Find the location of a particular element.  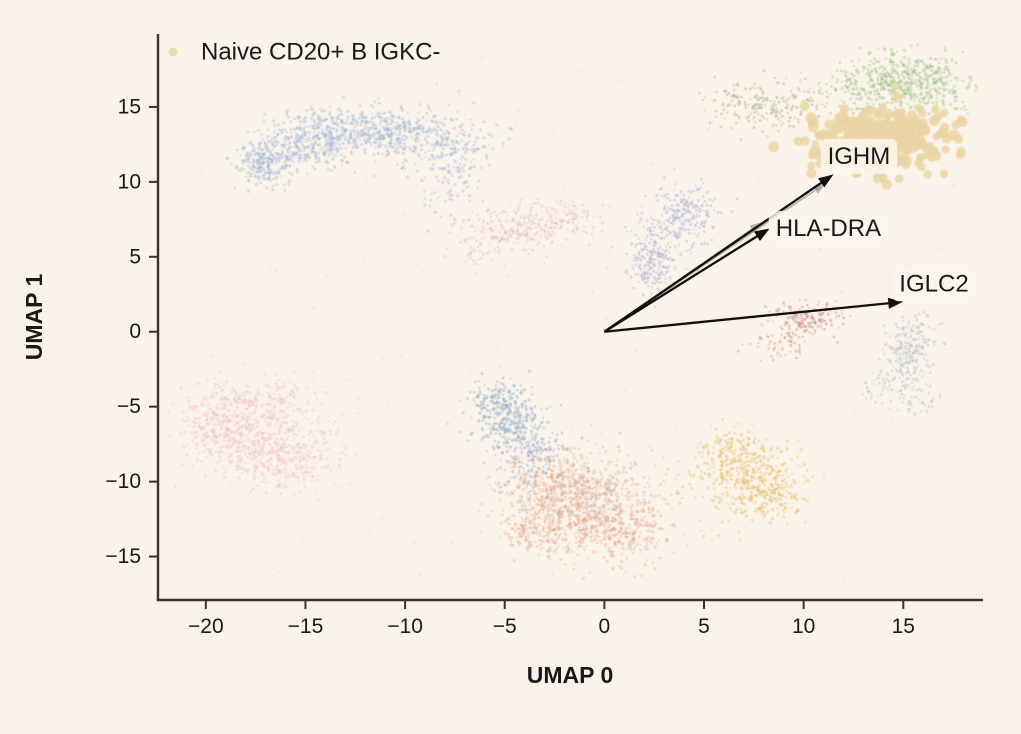

x-tick-label: −5 is located at coordinates (505, 626).